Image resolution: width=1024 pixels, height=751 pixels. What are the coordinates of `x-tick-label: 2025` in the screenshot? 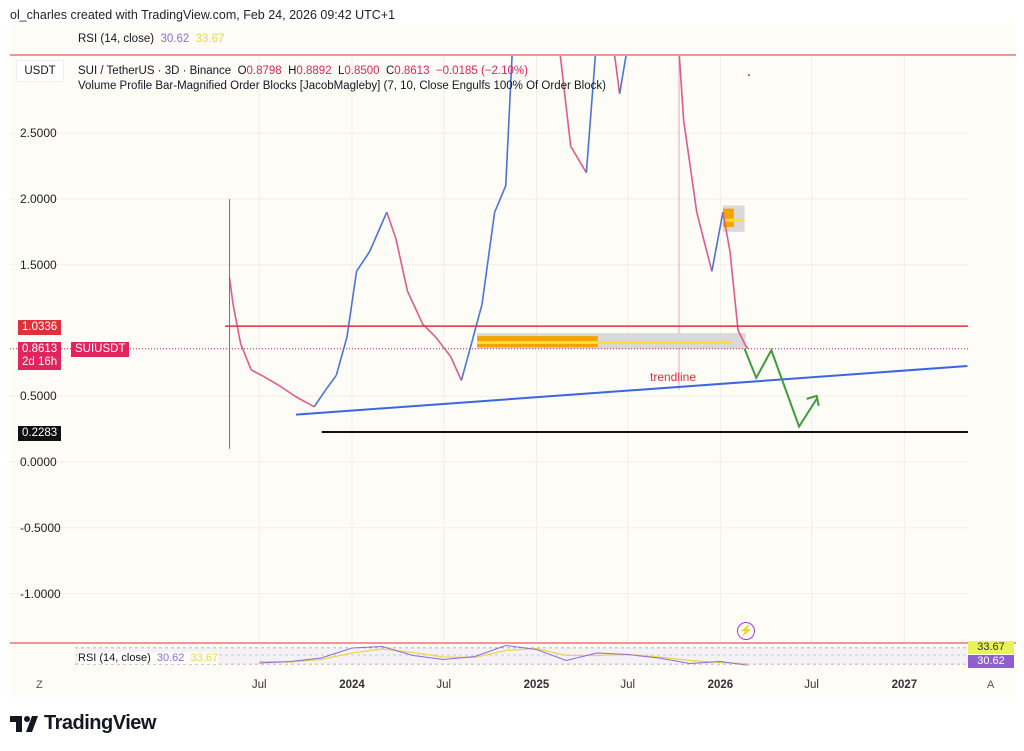 It's located at (536, 685).